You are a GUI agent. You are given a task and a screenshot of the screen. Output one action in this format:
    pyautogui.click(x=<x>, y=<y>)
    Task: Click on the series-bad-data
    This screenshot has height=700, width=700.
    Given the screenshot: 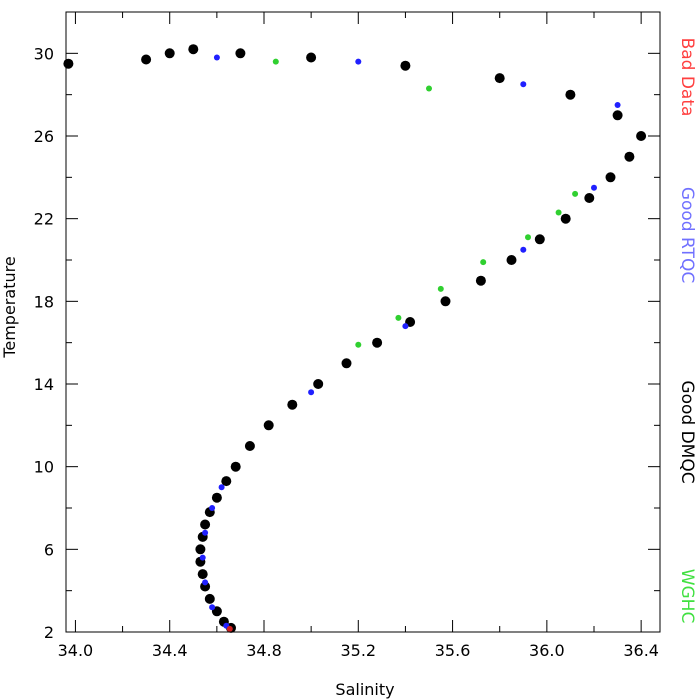 What is the action you would take?
    pyautogui.click(x=229, y=628)
    